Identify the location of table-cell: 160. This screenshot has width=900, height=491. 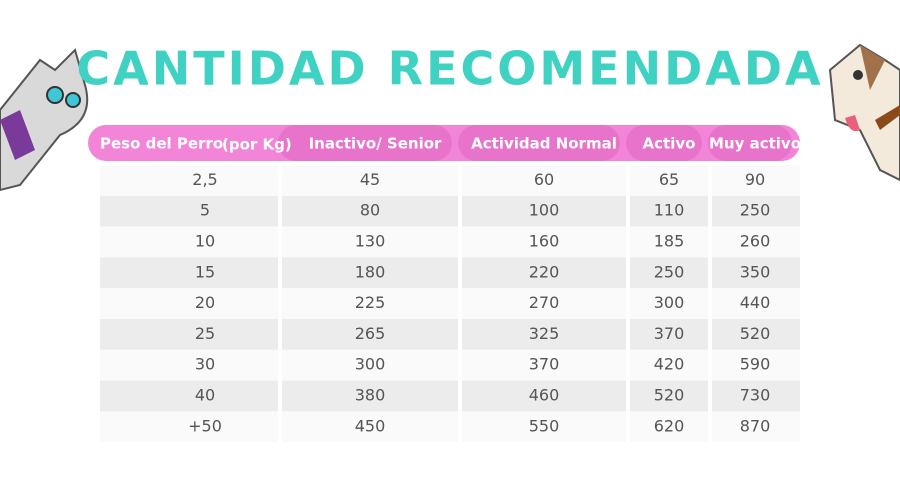
(544, 241).